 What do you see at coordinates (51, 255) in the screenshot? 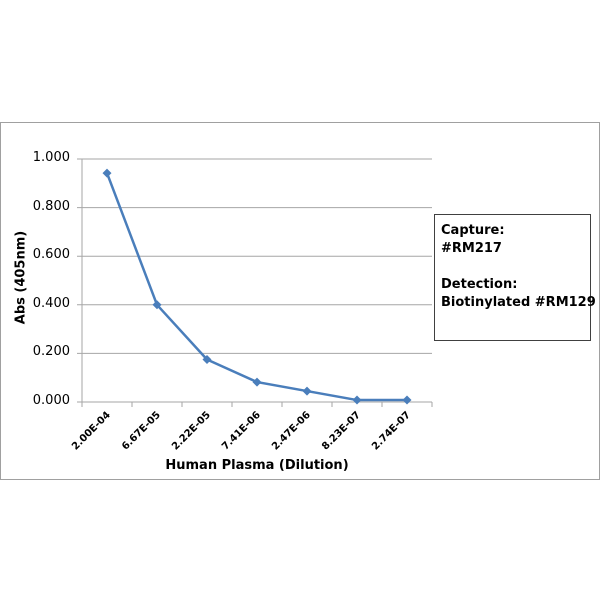
I see `y-tick-label: 0.600` at bounding box center [51, 255].